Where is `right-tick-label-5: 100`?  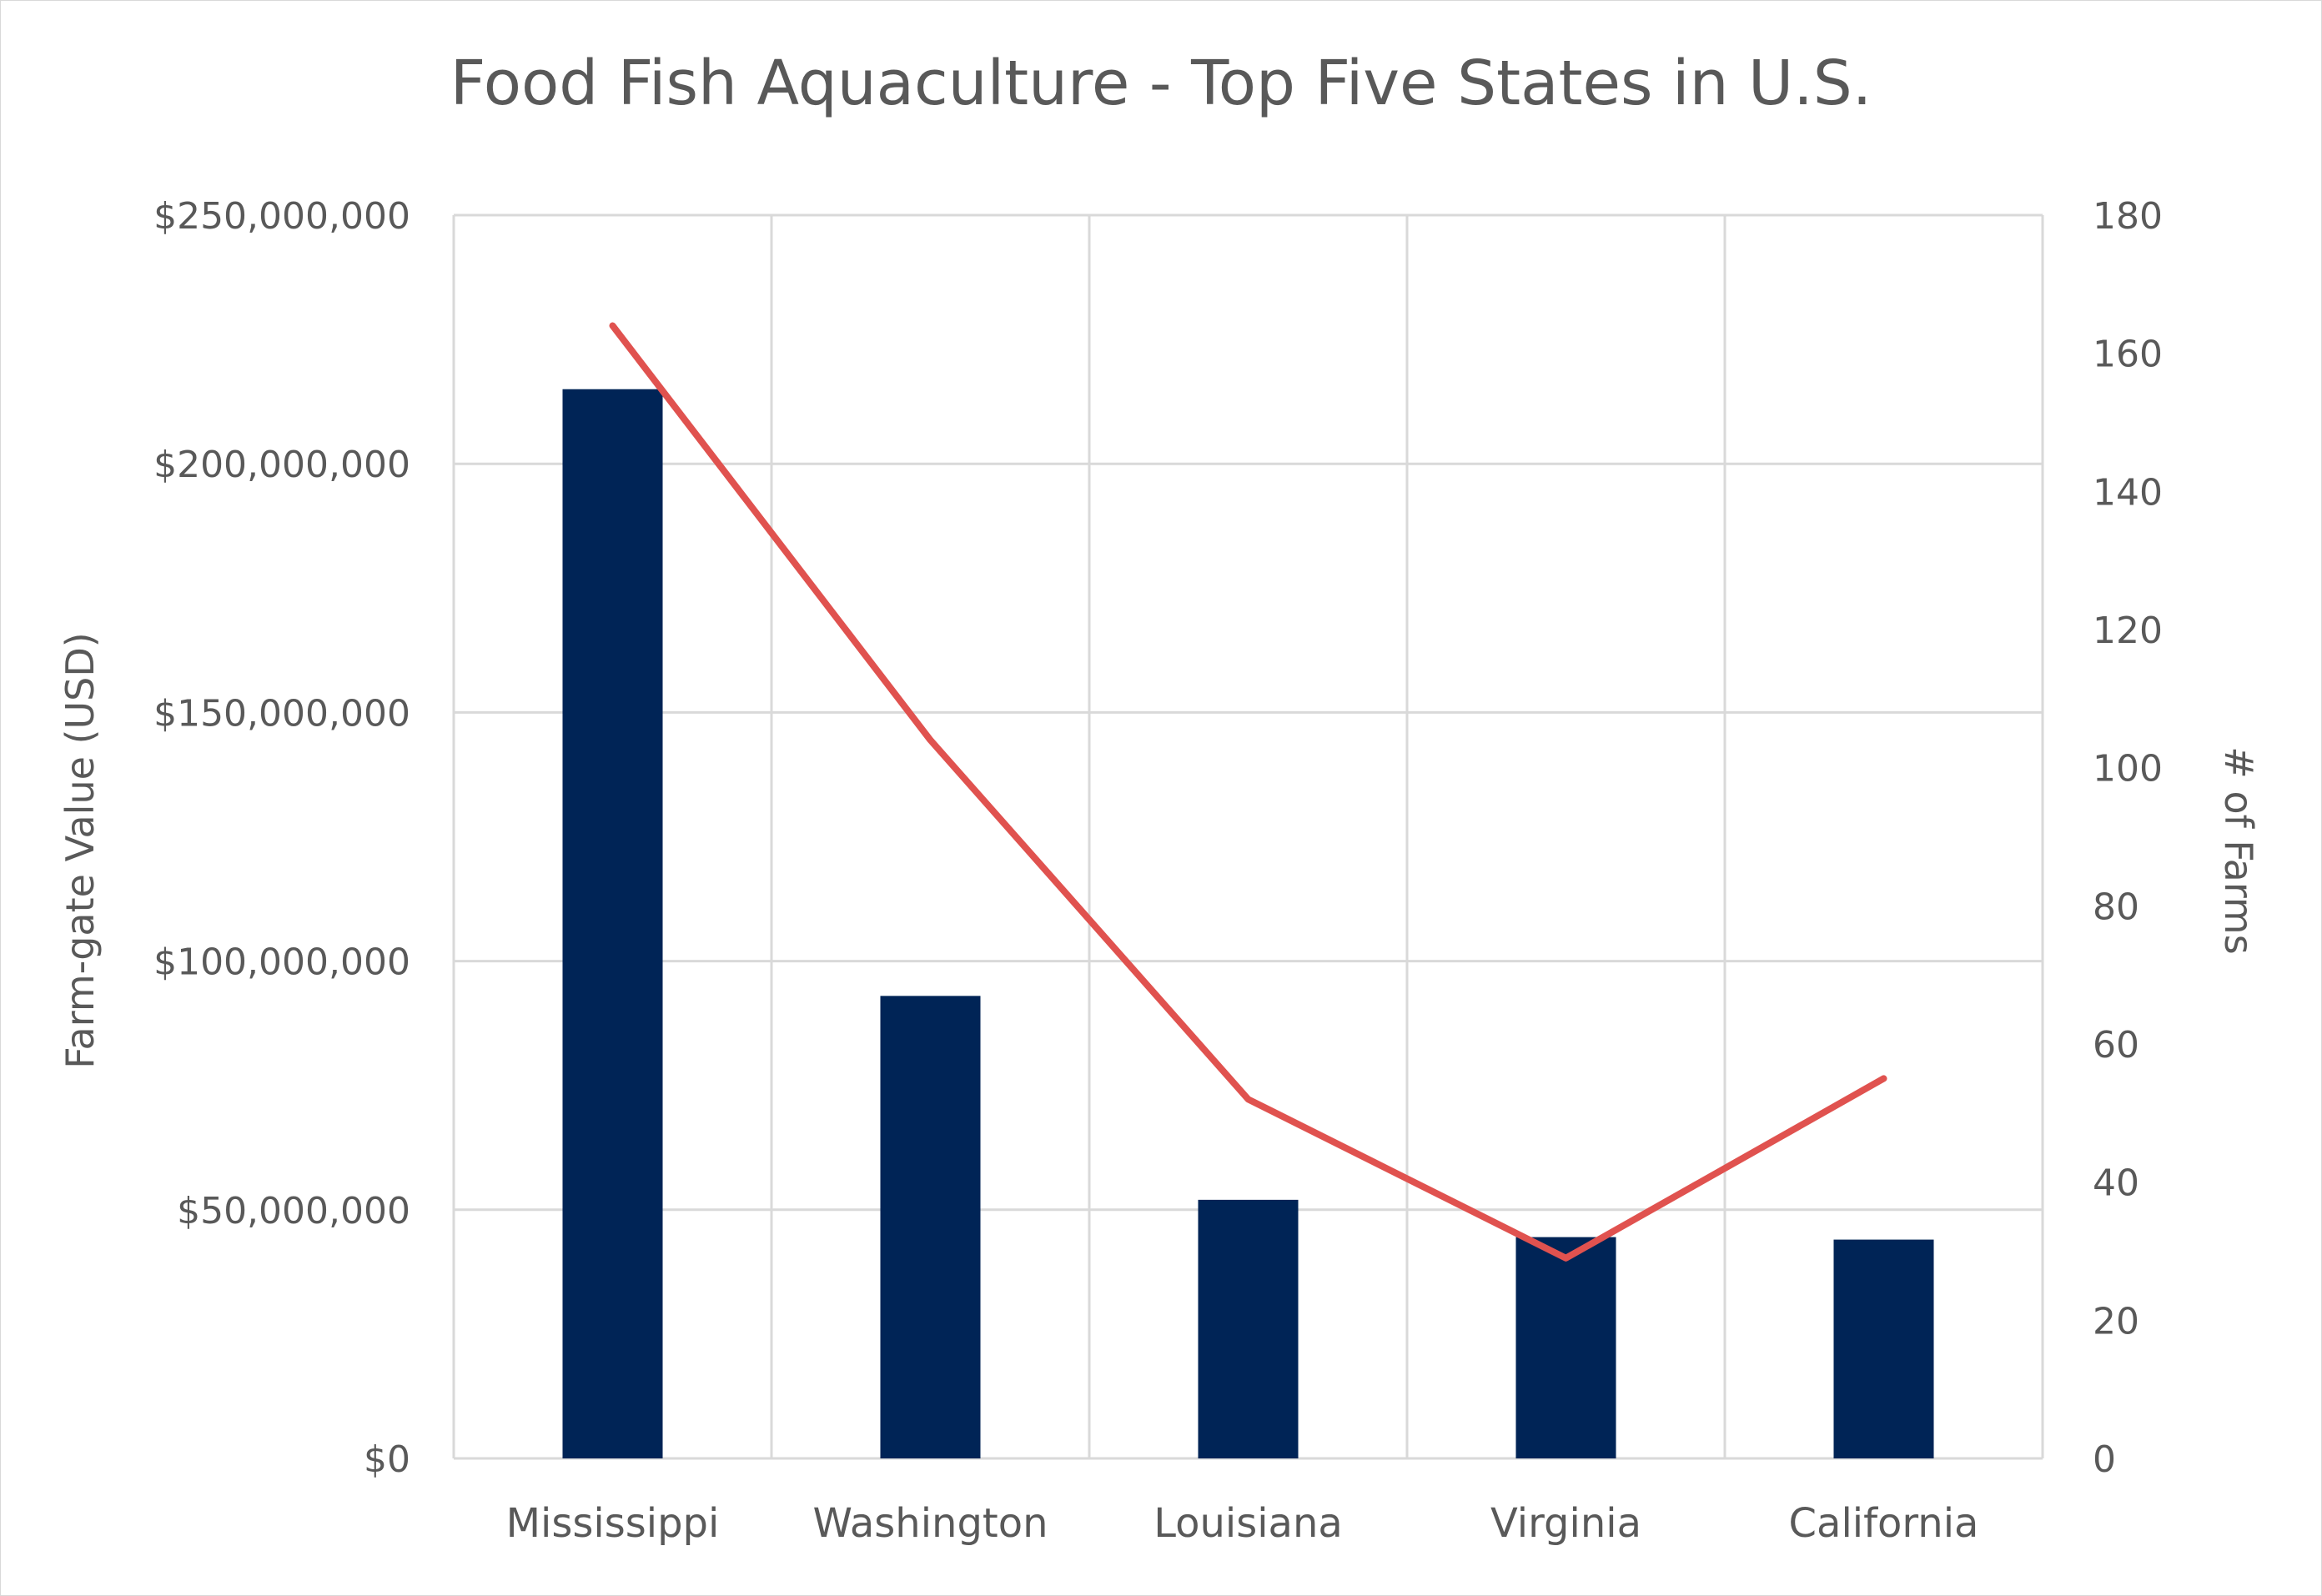 right-tick-label-5: 100 is located at coordinates (2128, 769).